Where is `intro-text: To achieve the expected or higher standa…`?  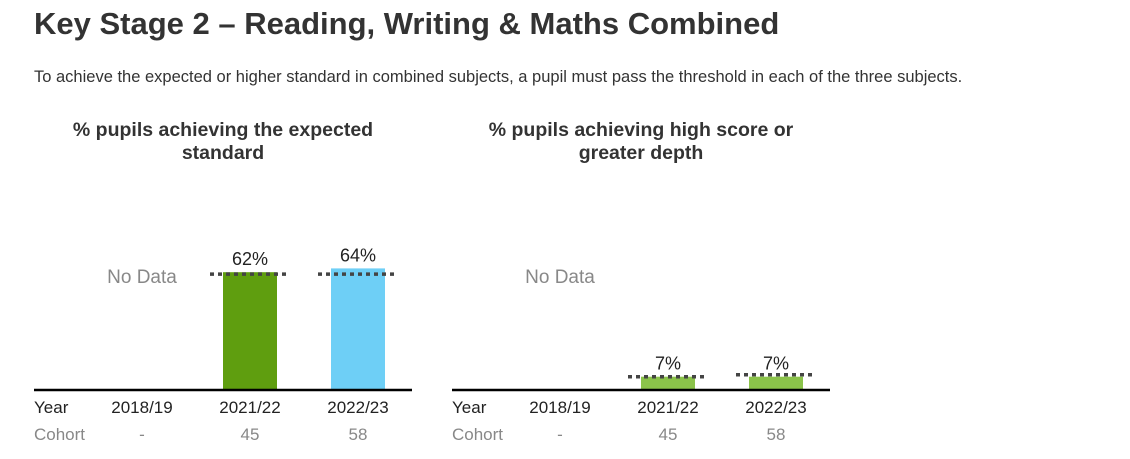 intro-text: To achieve the expected or higher standa… is located at coordinates (498, 77).